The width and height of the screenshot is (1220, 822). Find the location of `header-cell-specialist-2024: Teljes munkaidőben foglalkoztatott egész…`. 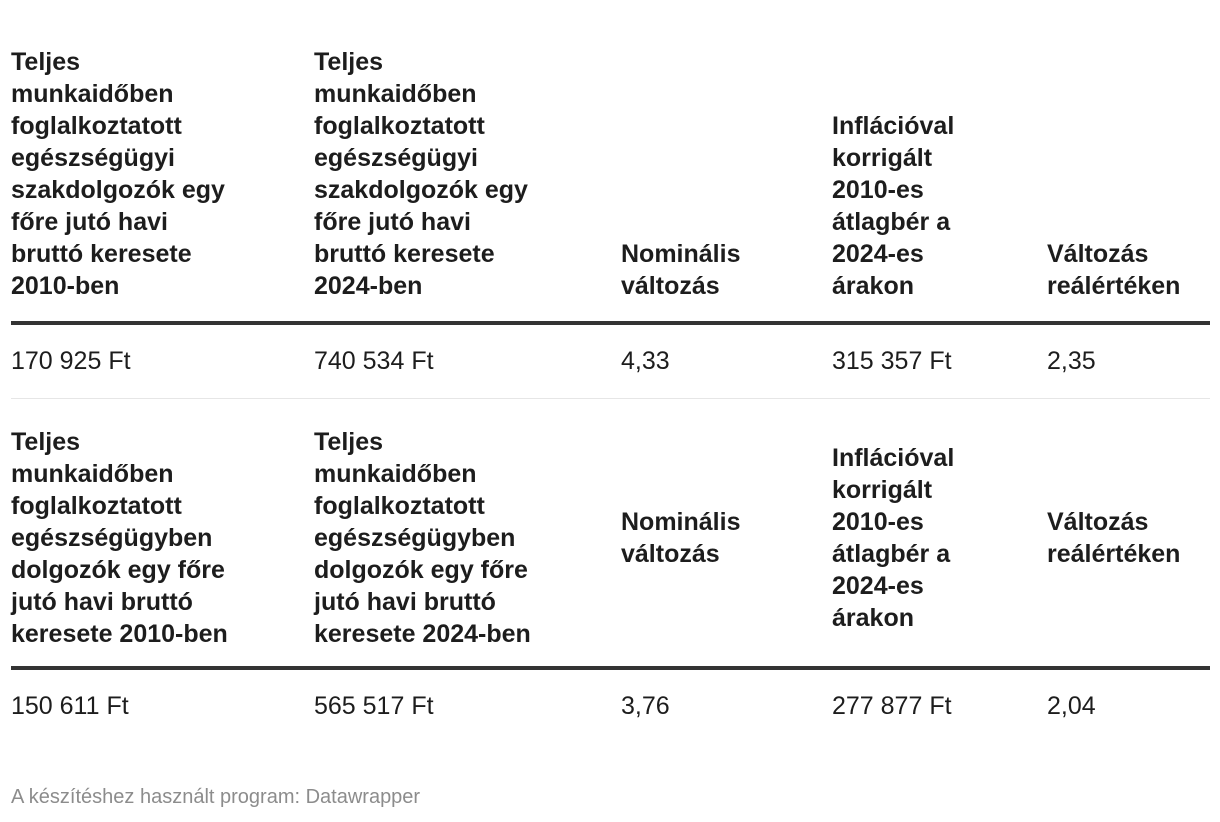

header-cell-specialist-2024: Teljes munkaidőben foglalkoztatott egész… is located at coordinates (421, 174).